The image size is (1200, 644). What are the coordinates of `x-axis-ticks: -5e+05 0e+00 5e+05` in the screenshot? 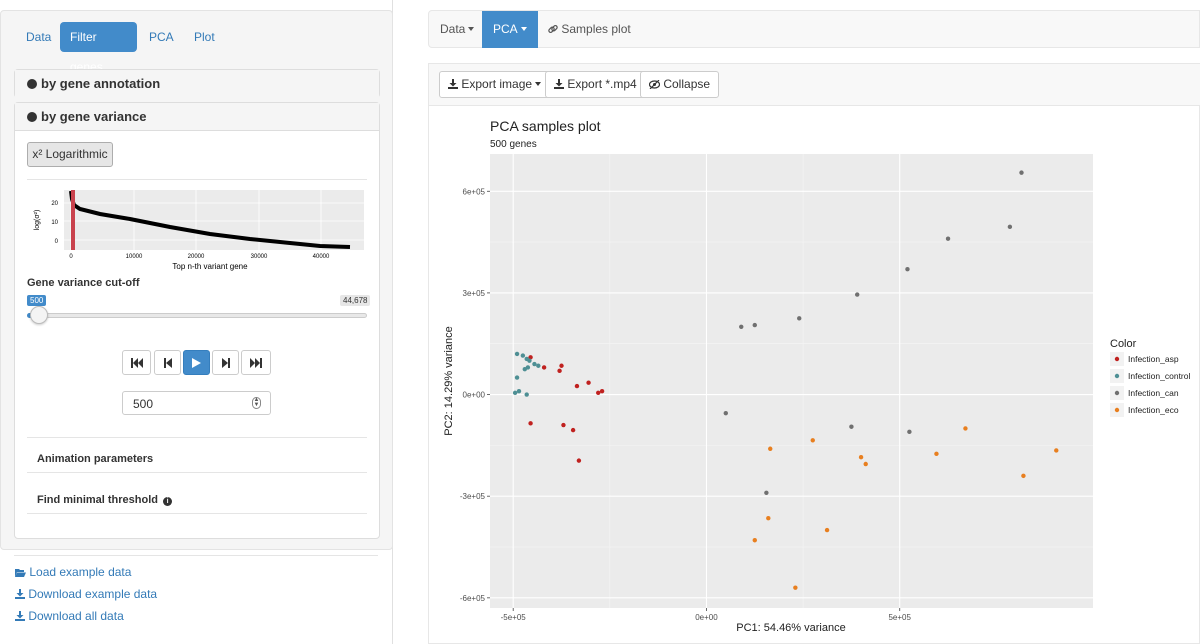 It's located at (706, 615).